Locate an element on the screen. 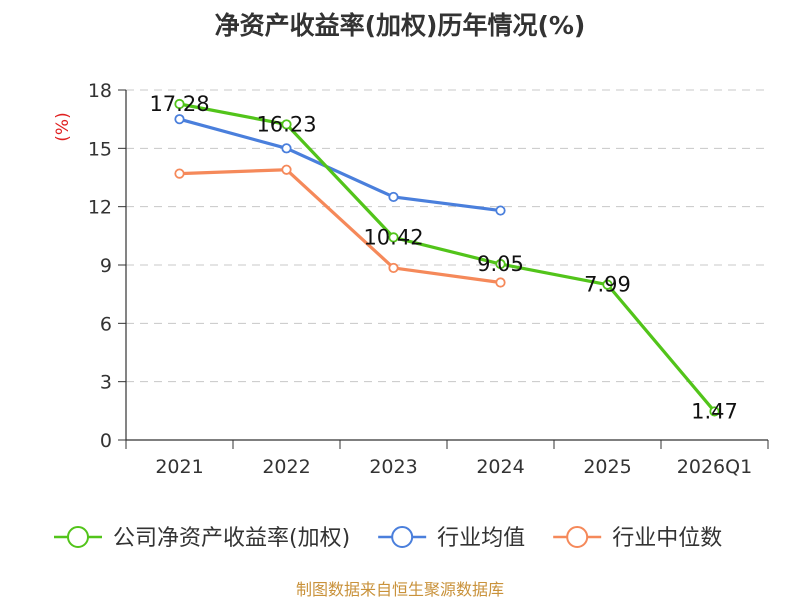  x-tick-label: 2023 is located at coordinates (393, 467).